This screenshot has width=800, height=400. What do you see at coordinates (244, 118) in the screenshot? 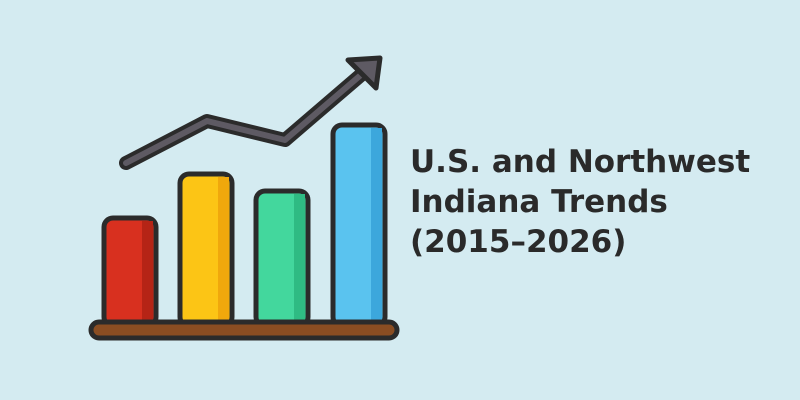
I see `icon-arrow-line` at bounding box center [244, 118].